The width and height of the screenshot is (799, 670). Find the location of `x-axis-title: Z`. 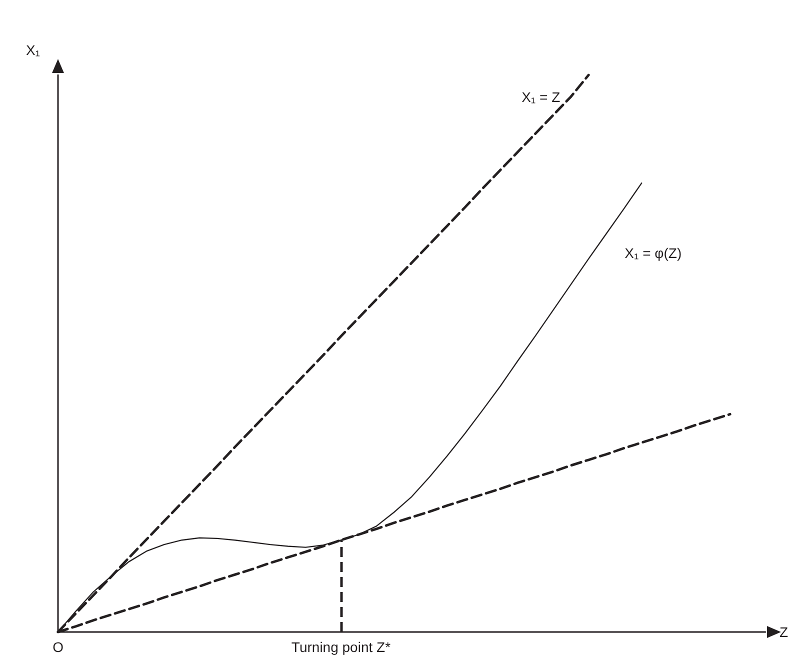

x-axis-title: Z is located at coordinates (783, 632).